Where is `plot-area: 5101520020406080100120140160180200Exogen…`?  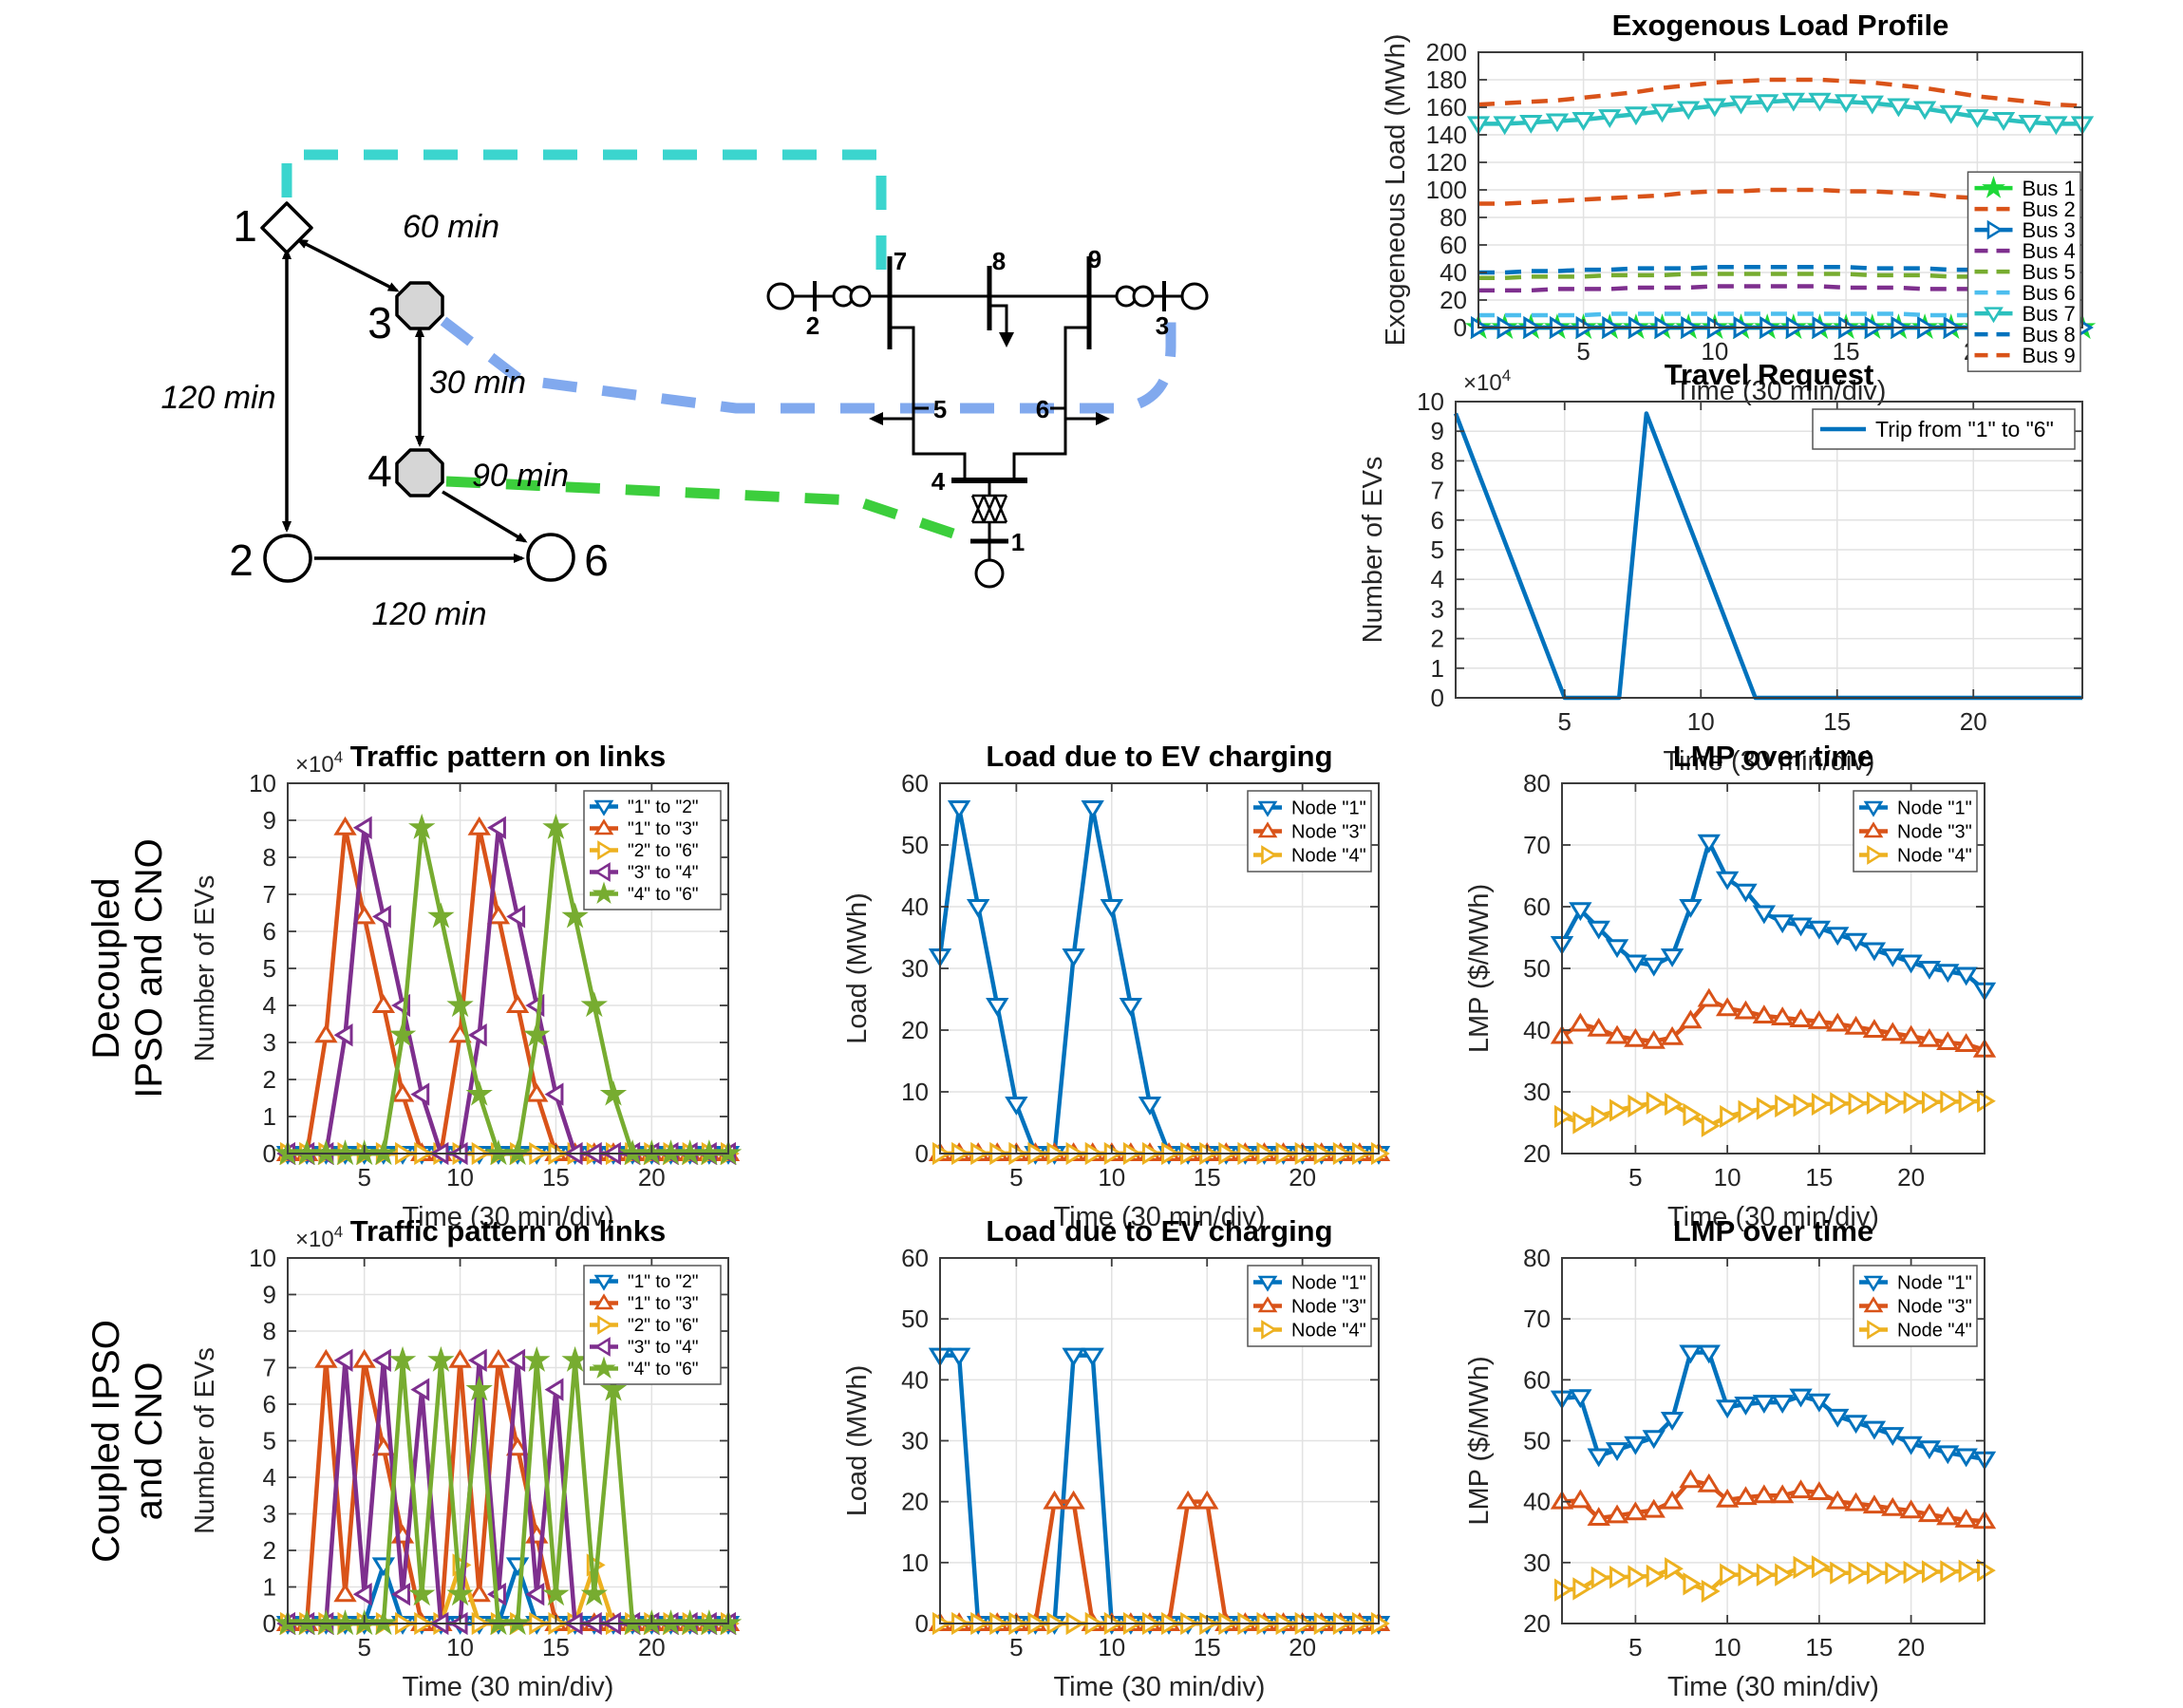
plot-area: 5101520020406080100120140160180200Exogen… is located at coordinates (1739, 207).